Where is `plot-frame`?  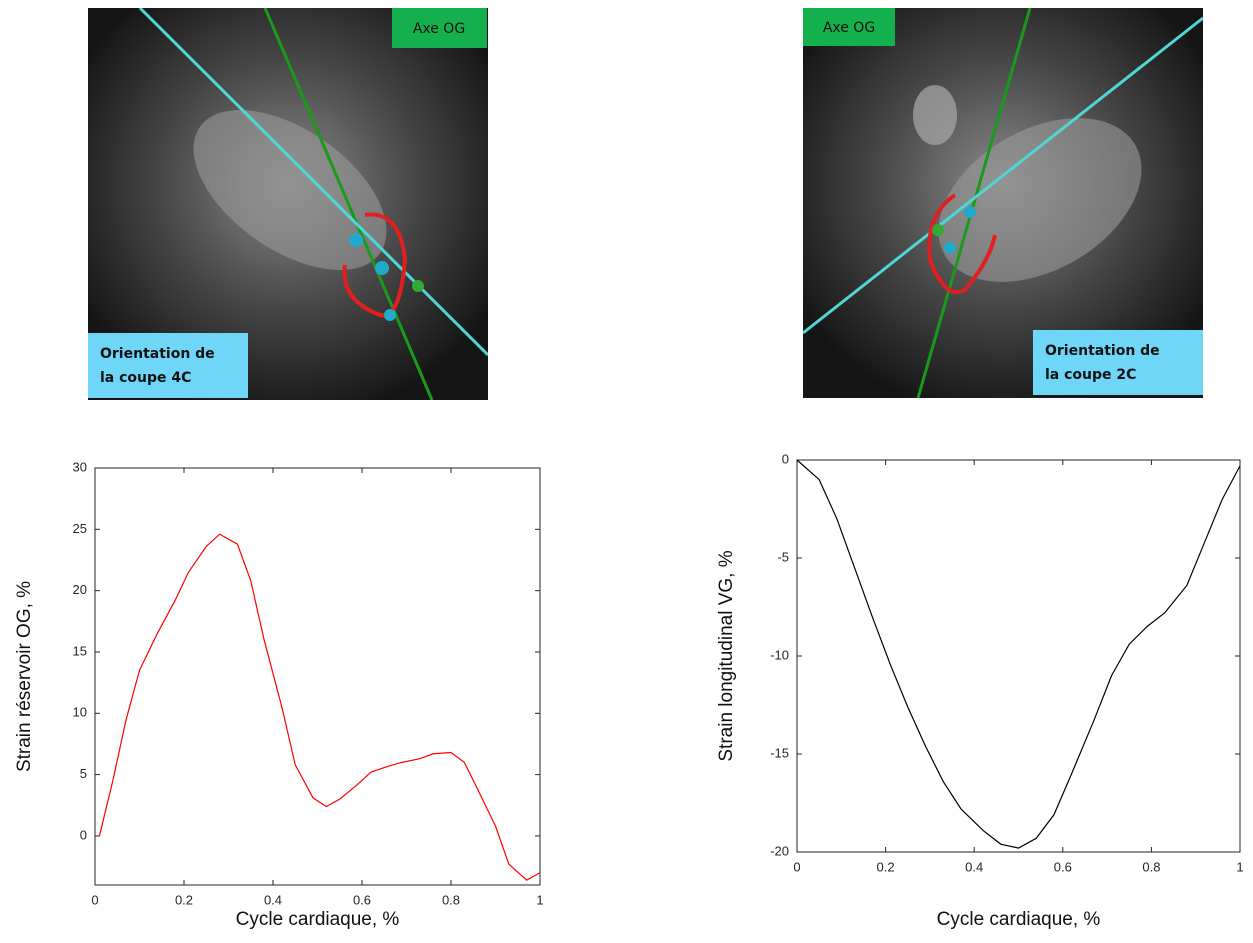 plot-frame is located at coordinates (1018, 656).